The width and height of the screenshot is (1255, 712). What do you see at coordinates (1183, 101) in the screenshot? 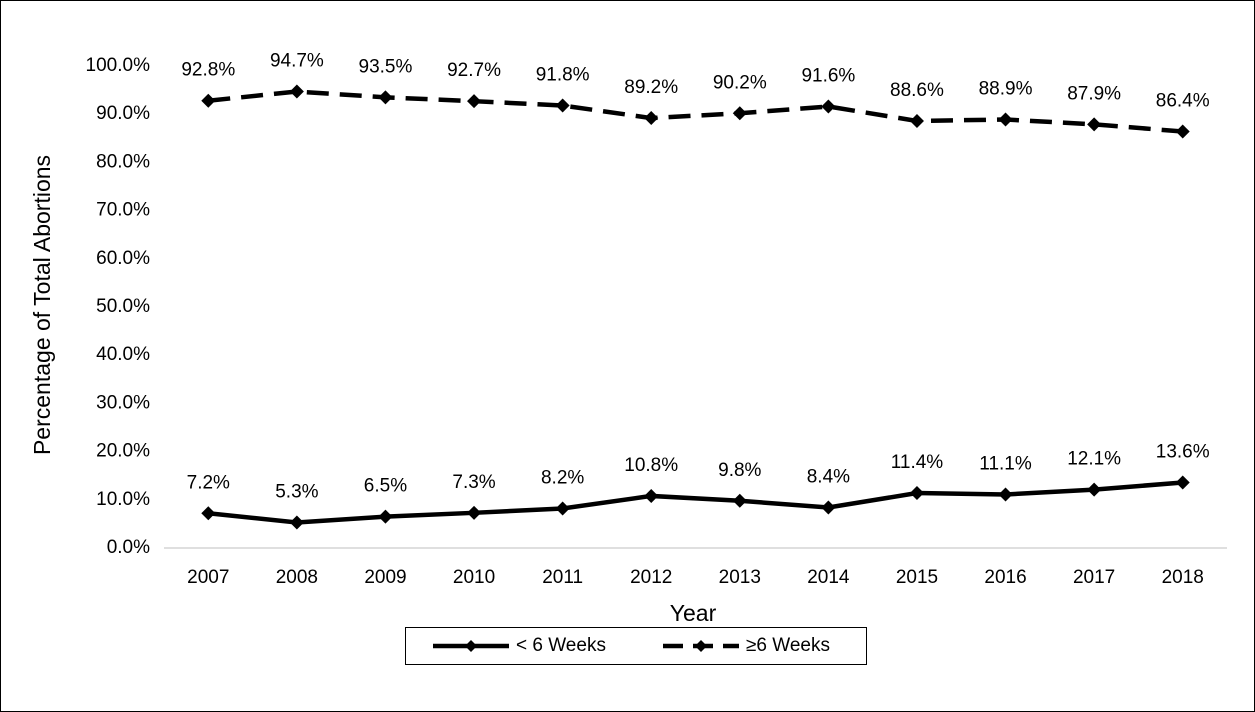
I see `data-label: 86.4%` at bounding box center [1183, 101].